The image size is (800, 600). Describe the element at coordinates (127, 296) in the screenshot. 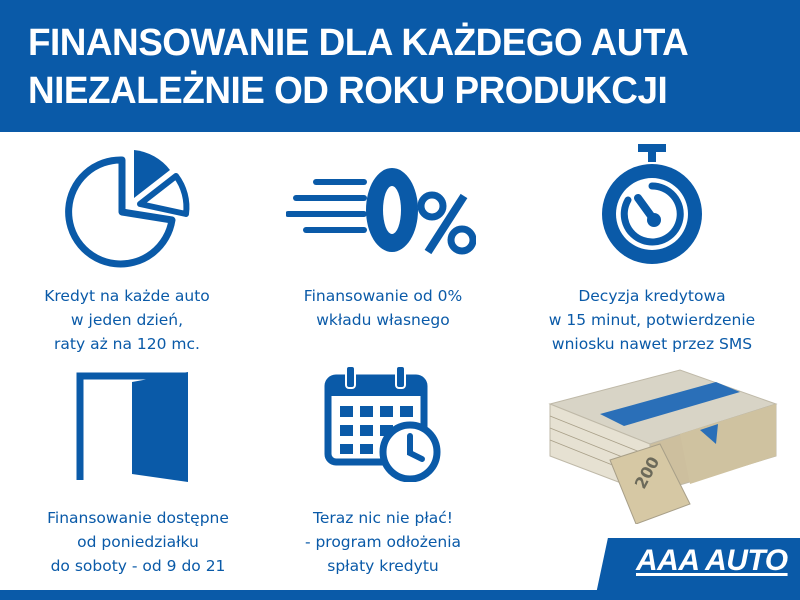

I see `caption-line: Kredyt na każde auto` at that location.